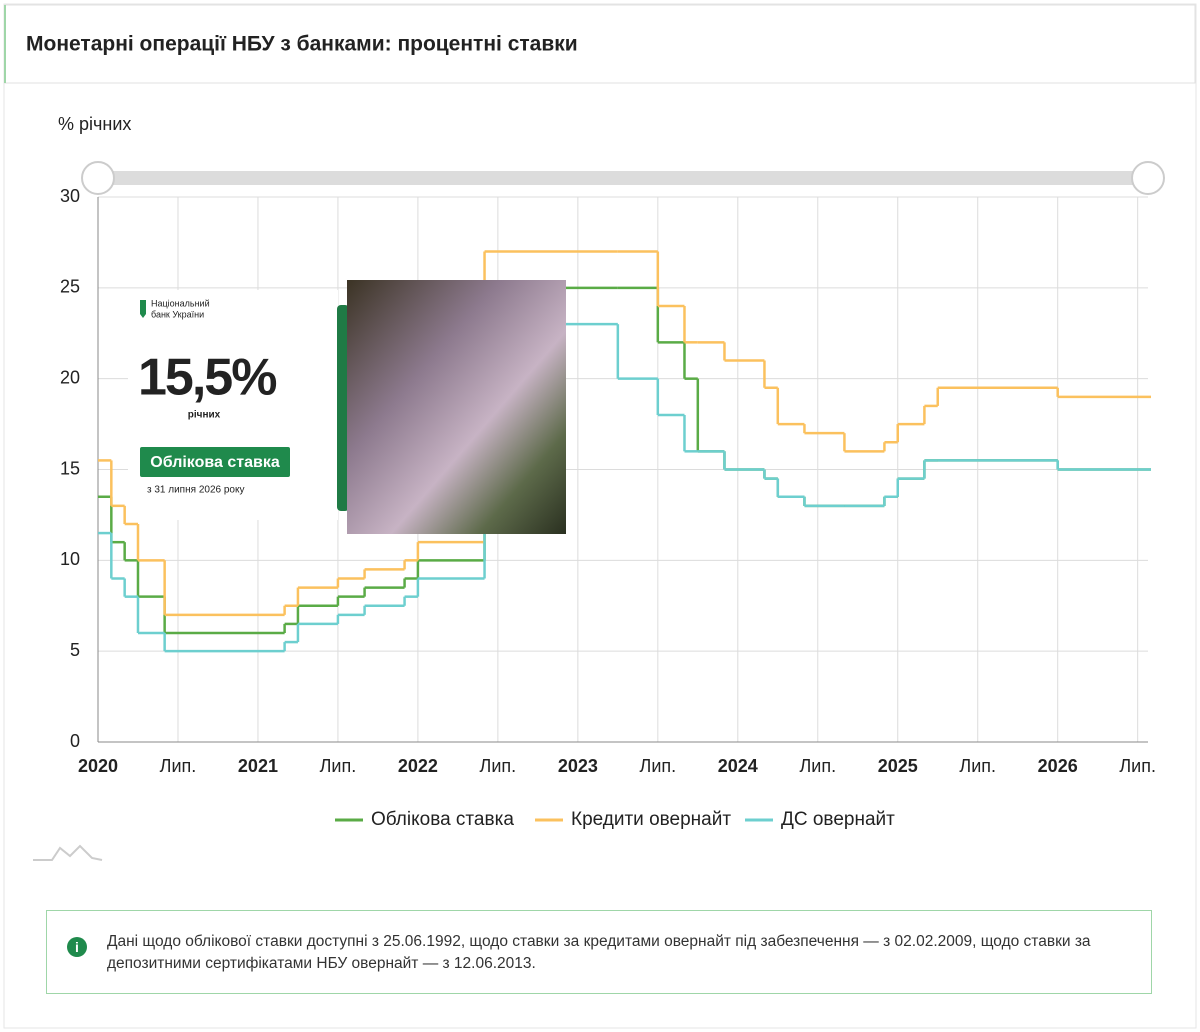 The width and height of the screenshot is (1200, 1032). Describe the element at coordinates (94, 124) in the screenshot. I see `y-axis-label: % річних` at that location.